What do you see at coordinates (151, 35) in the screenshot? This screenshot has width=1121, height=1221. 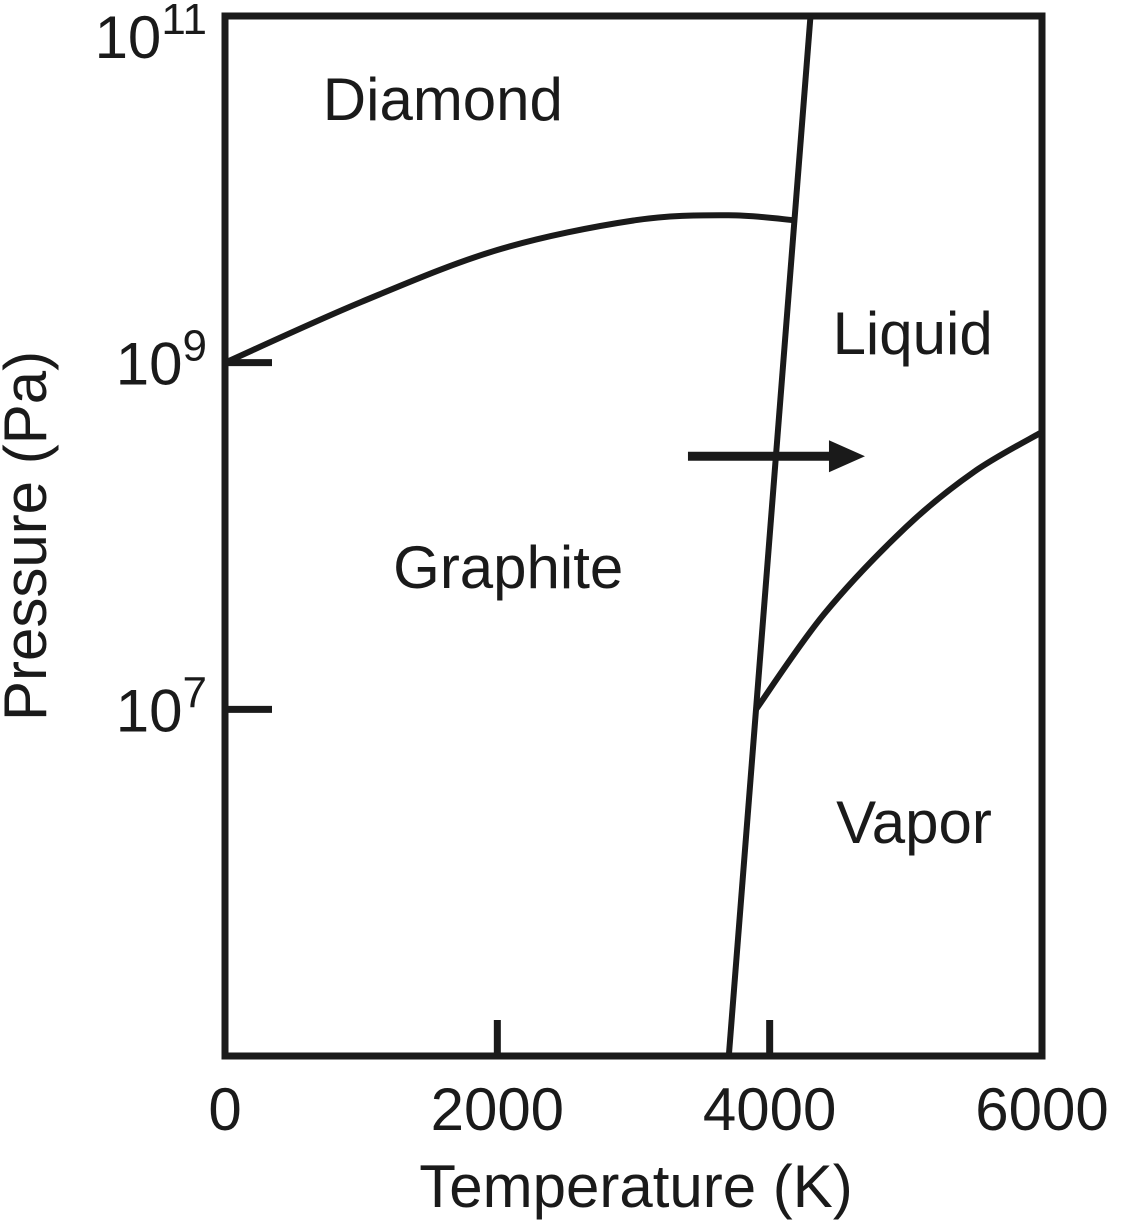 I see `y-tick-label: 10¹¹` at bounding box center [151, 35].